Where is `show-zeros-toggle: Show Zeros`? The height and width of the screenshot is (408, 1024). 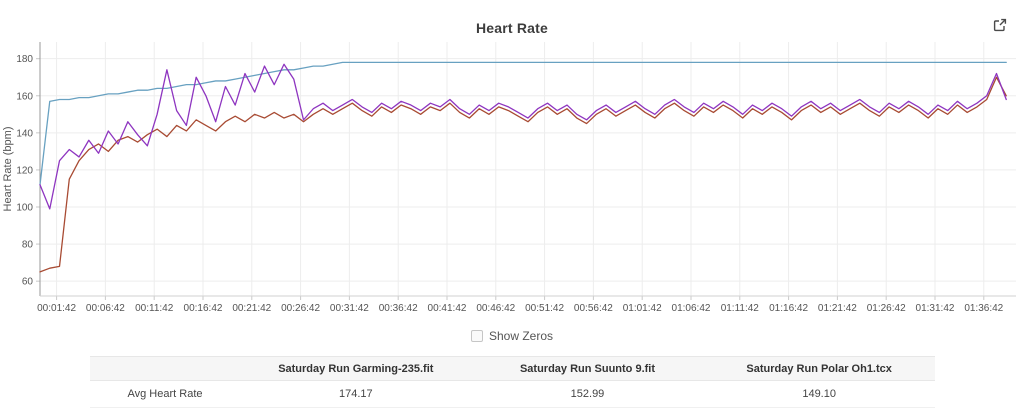
show-zeros-toggle: Show Zeros is located at coordinates (512, 336).